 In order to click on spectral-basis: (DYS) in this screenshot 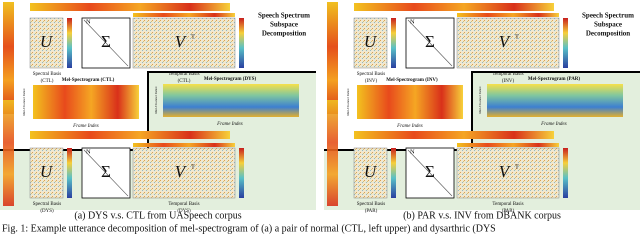, I will do `click(47, 211)`.